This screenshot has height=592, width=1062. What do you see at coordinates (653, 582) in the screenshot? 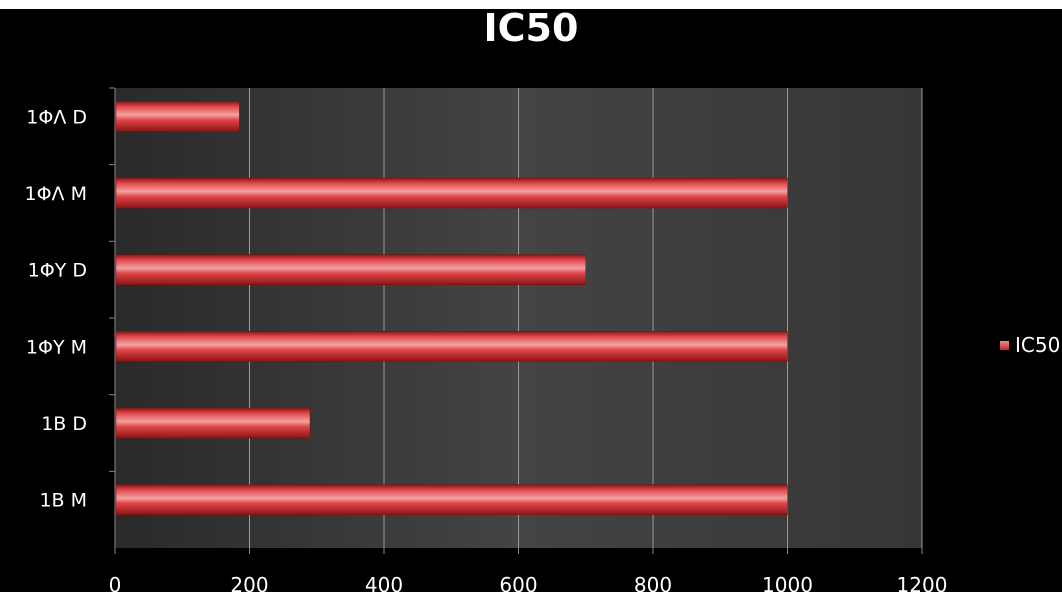
I see `x-tick-label: 800` at bounding box center [653, 582].